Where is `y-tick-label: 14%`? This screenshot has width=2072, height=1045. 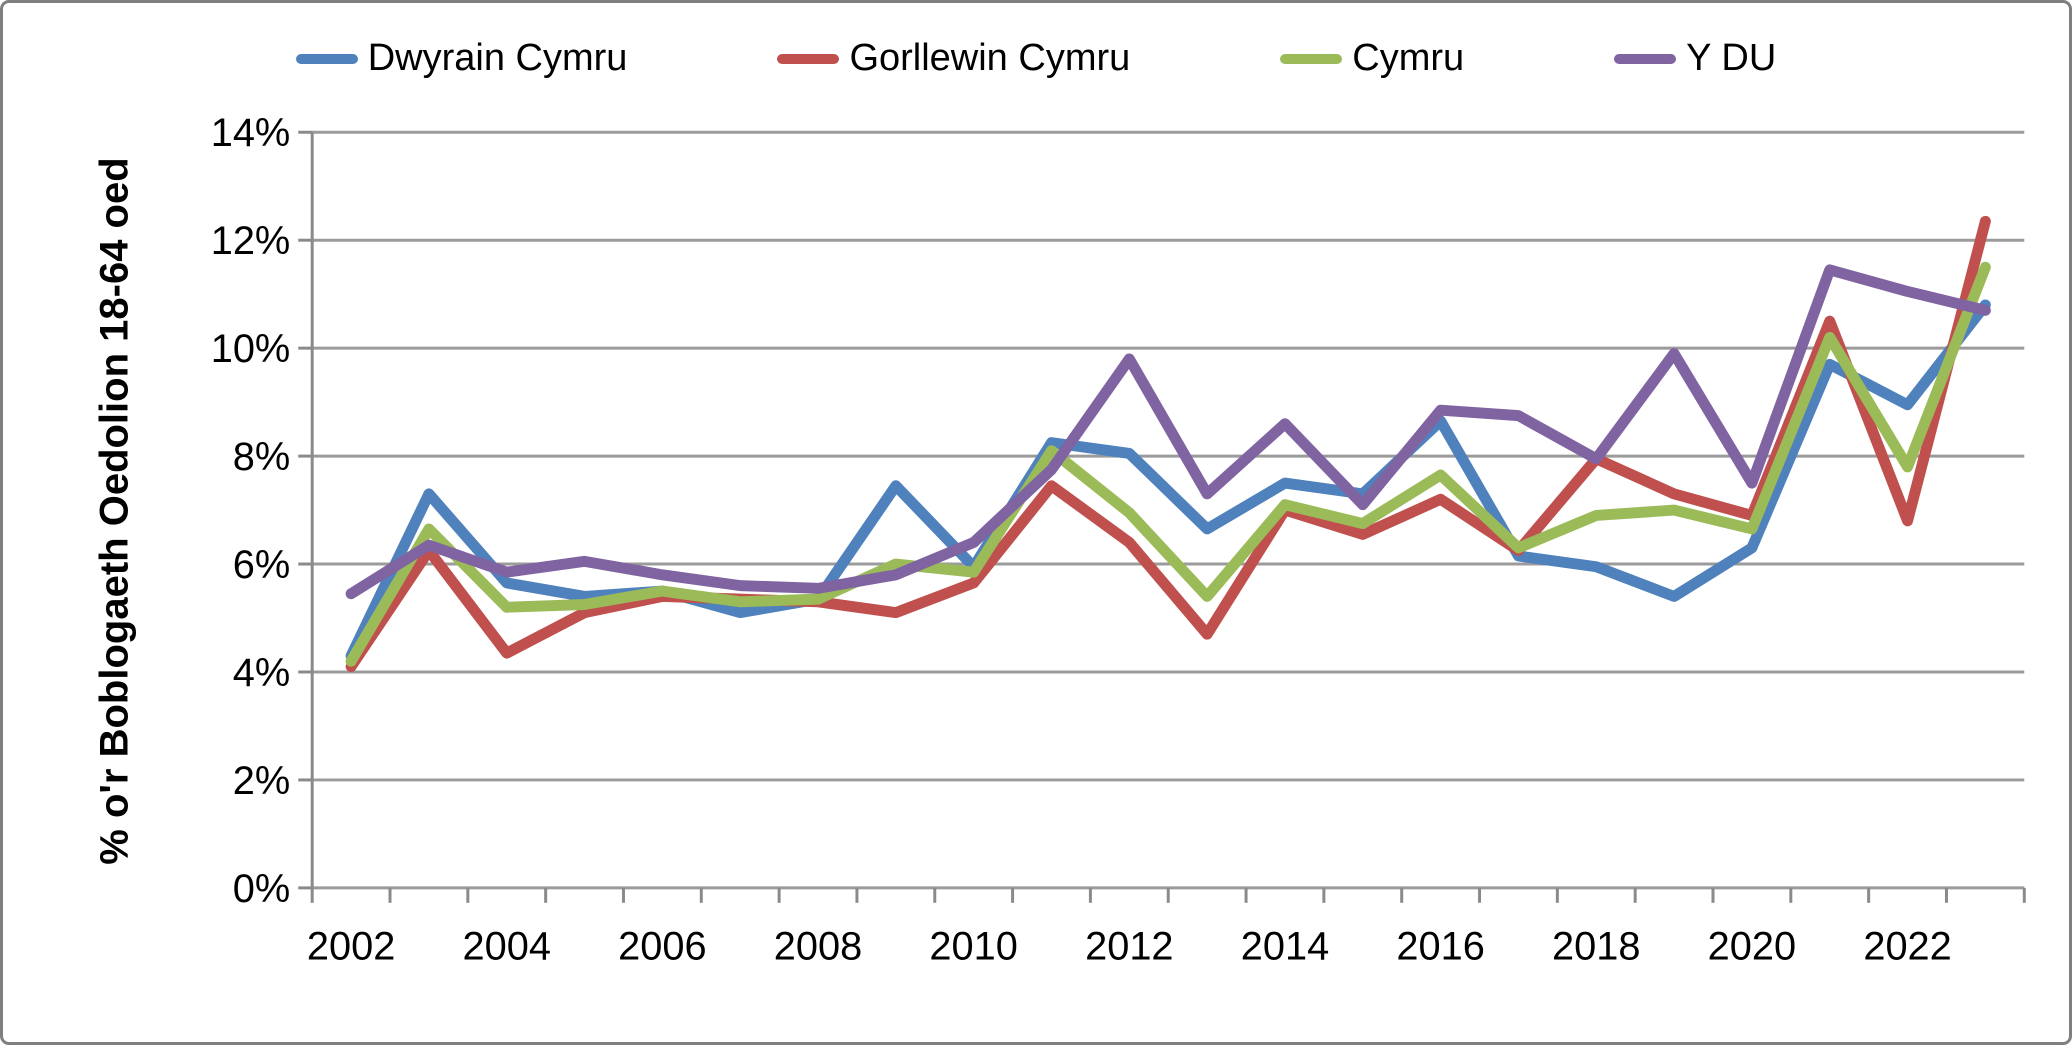
y-tick-label: 14% is located at coordinates (251, 133).